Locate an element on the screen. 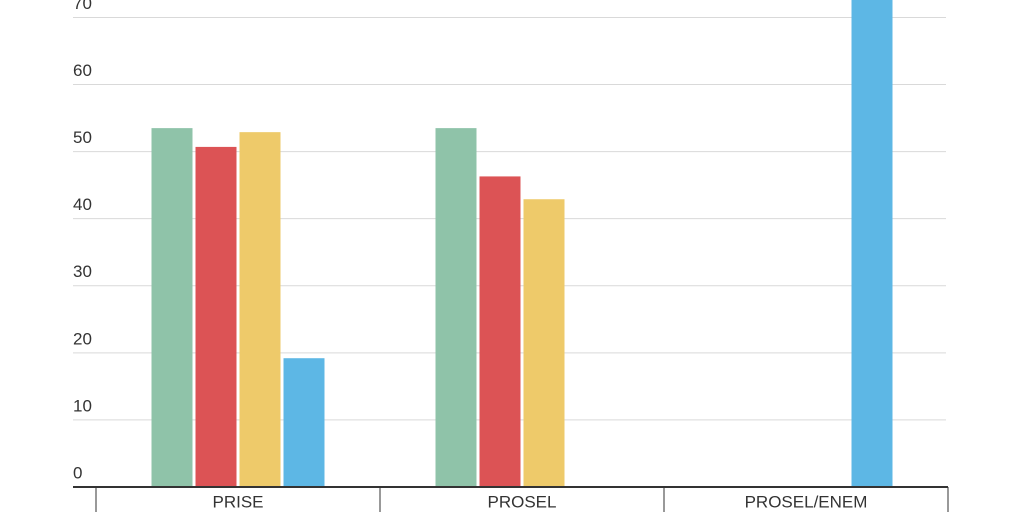  y-tick-label: 40 is located at coordinates (82, 204).